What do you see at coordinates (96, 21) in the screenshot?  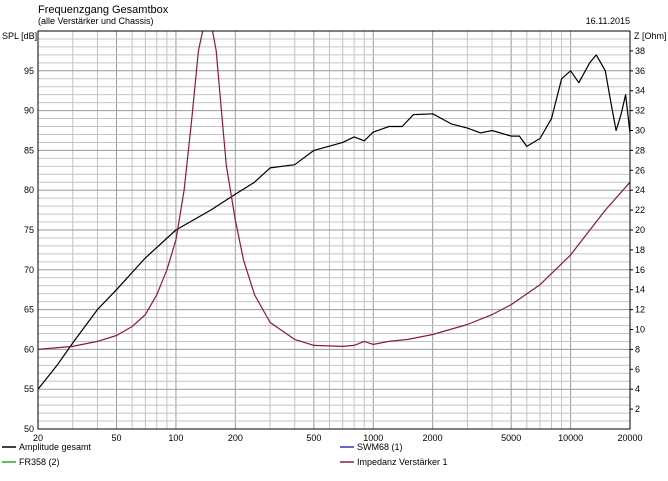 I see `chart-subtitle: (alle Verstärker und Chassis)` at bounding box center [96, 21].